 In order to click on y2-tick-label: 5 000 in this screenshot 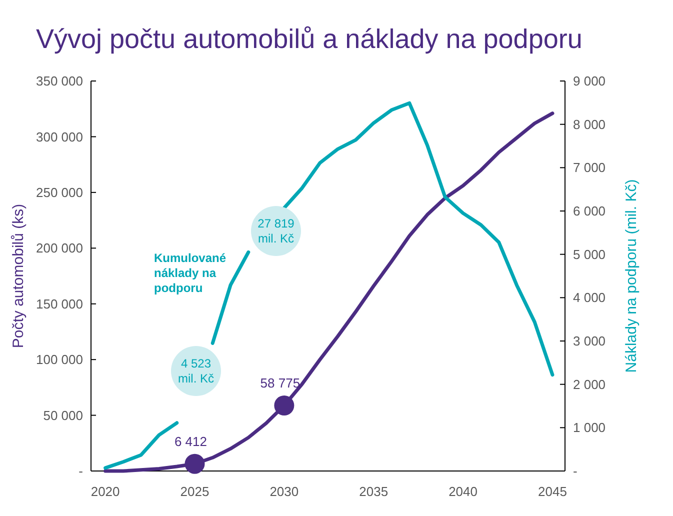, I will do `click(589, 254)`.